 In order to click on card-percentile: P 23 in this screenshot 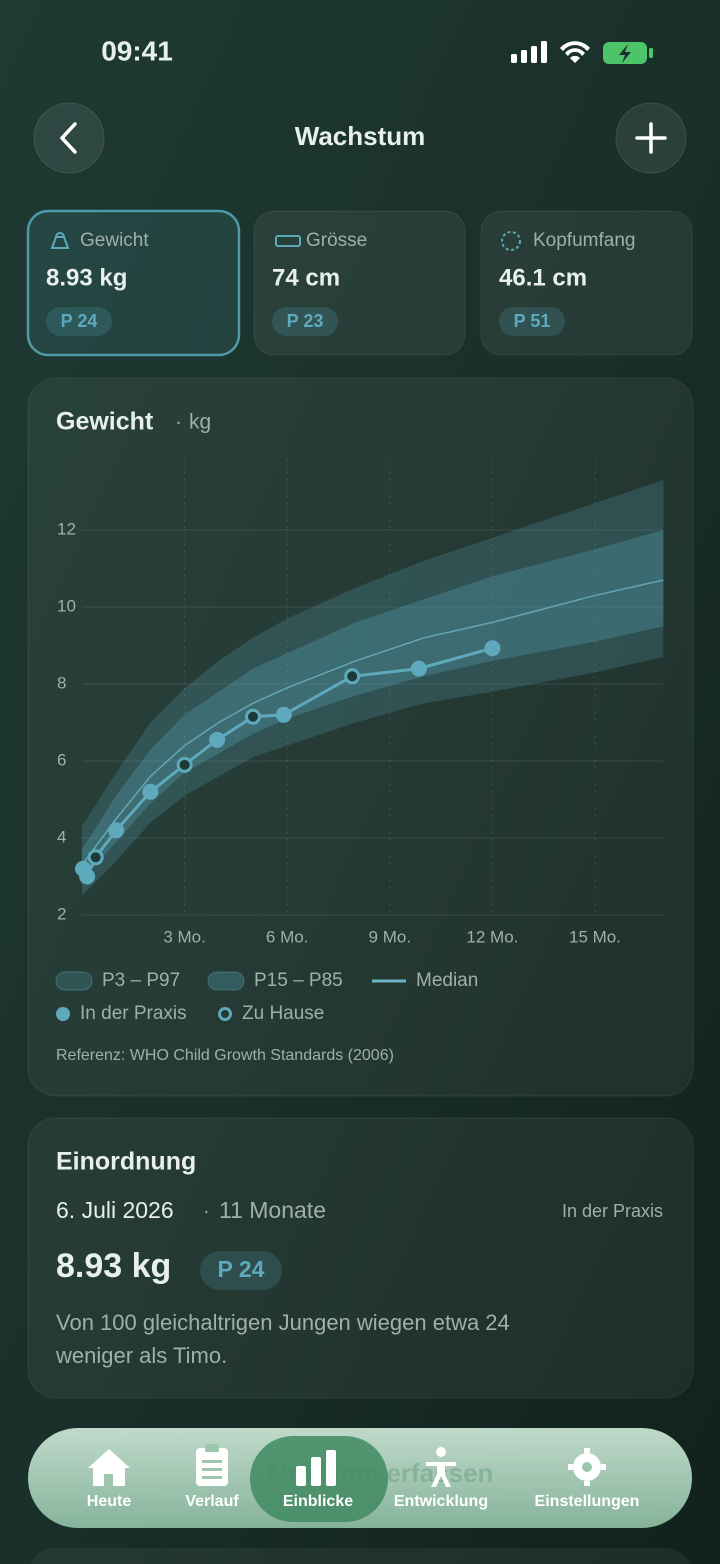, I will do `click(305, 321)`.